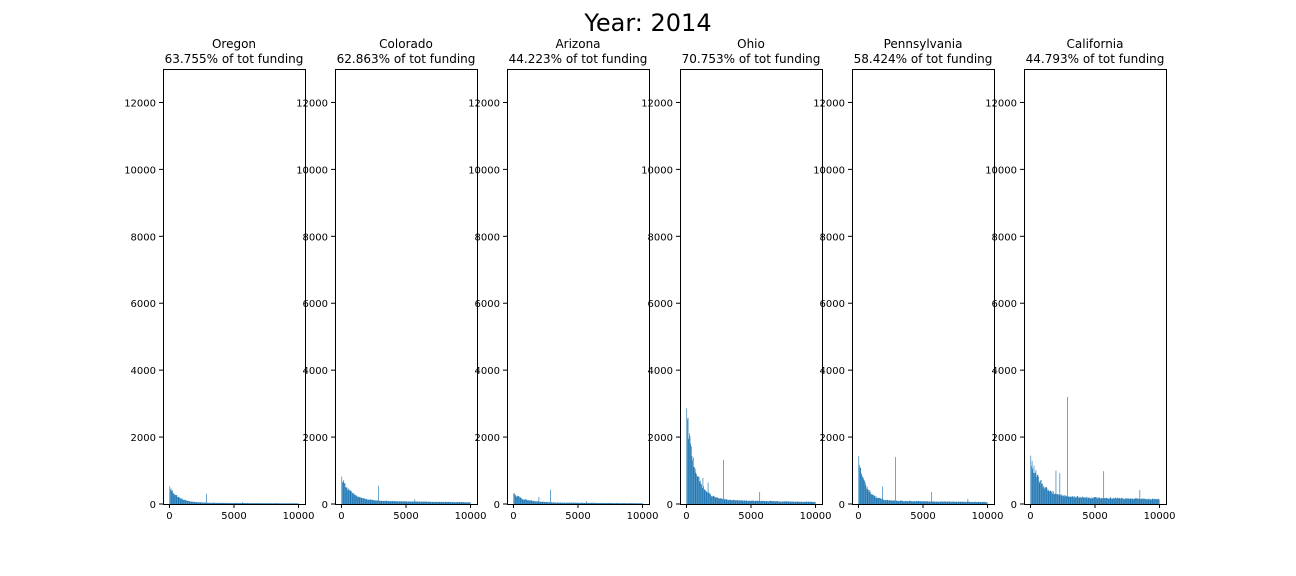  What do you see at coordinates (858, 516) in the screenshot?
I see `x-tick-label: 0` at bounding box center [858, 516].